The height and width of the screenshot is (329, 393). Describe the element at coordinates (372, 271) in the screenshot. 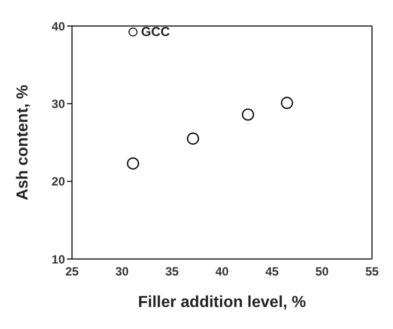

I see `x-tick-label: 55` at that location.